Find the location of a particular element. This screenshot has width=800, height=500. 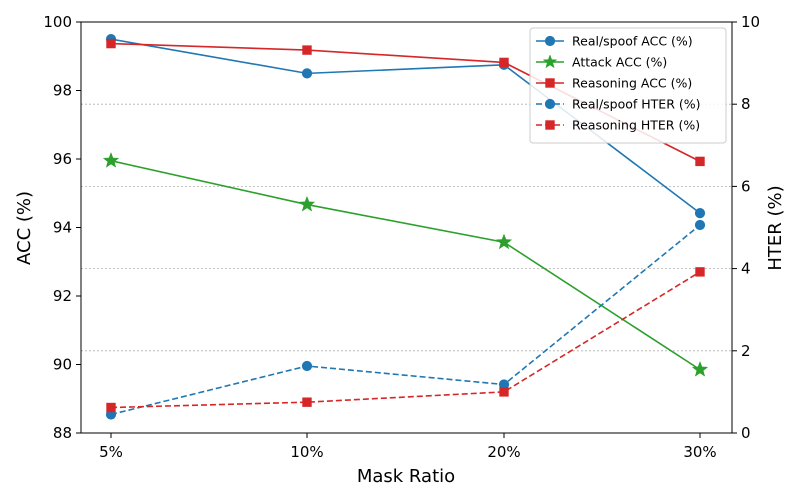

right-y-tick-label: 0 is located at coordinates (746, 433).